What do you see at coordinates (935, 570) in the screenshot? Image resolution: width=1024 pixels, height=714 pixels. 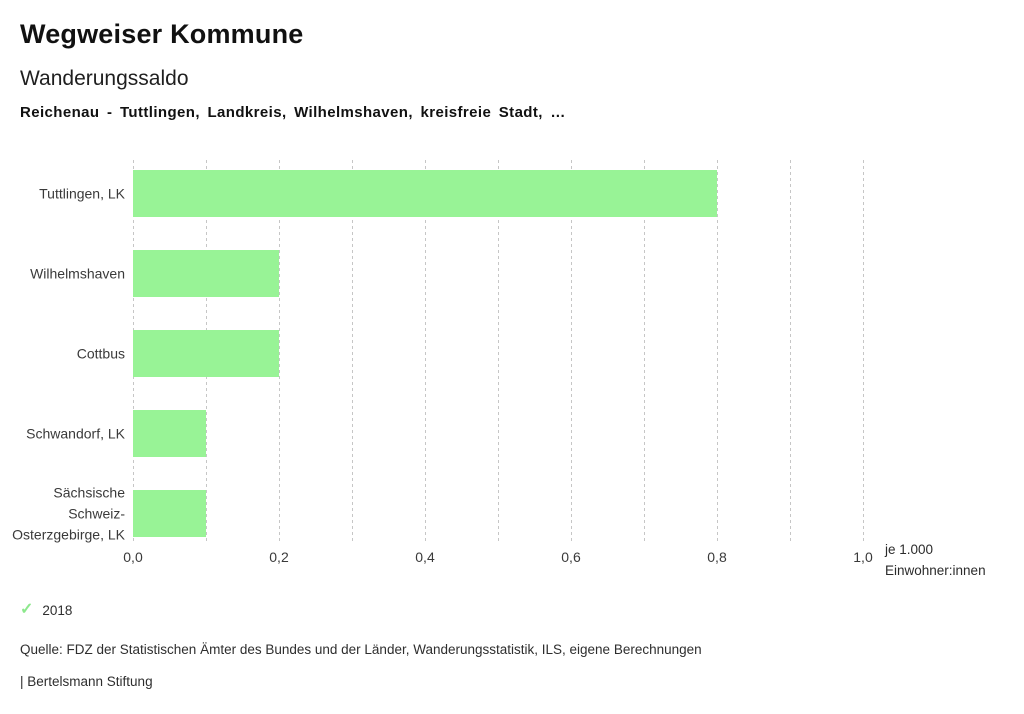 I see `axis-unit-line2: Einwohner:innen` at bounding box center [935, 570].